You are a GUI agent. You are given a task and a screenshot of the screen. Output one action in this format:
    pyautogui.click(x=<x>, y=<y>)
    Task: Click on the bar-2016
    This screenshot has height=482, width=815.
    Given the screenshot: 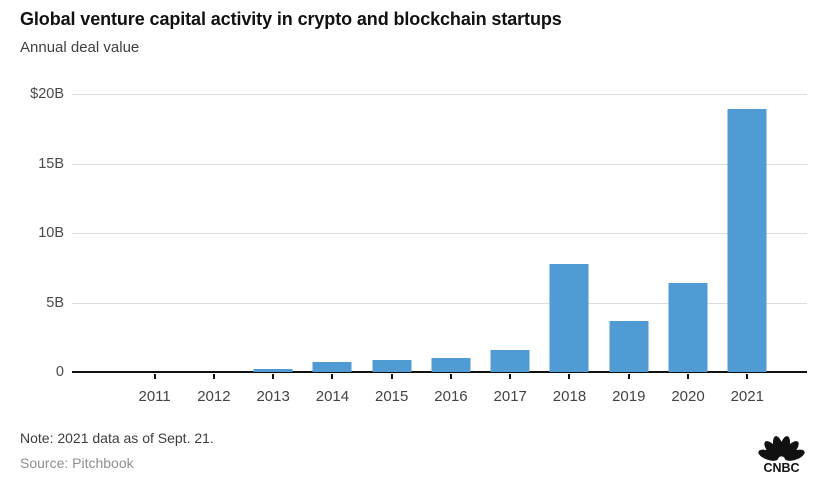 What is the action you would take?
    pyautogui.click(x=451, y=365)
    